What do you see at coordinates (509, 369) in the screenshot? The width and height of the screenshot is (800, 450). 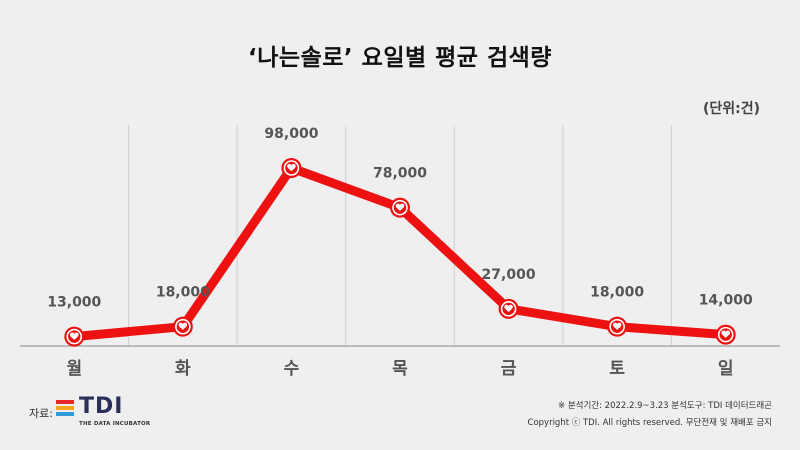 I see `x-tick-label: 금` at bounding box center [509, 369].